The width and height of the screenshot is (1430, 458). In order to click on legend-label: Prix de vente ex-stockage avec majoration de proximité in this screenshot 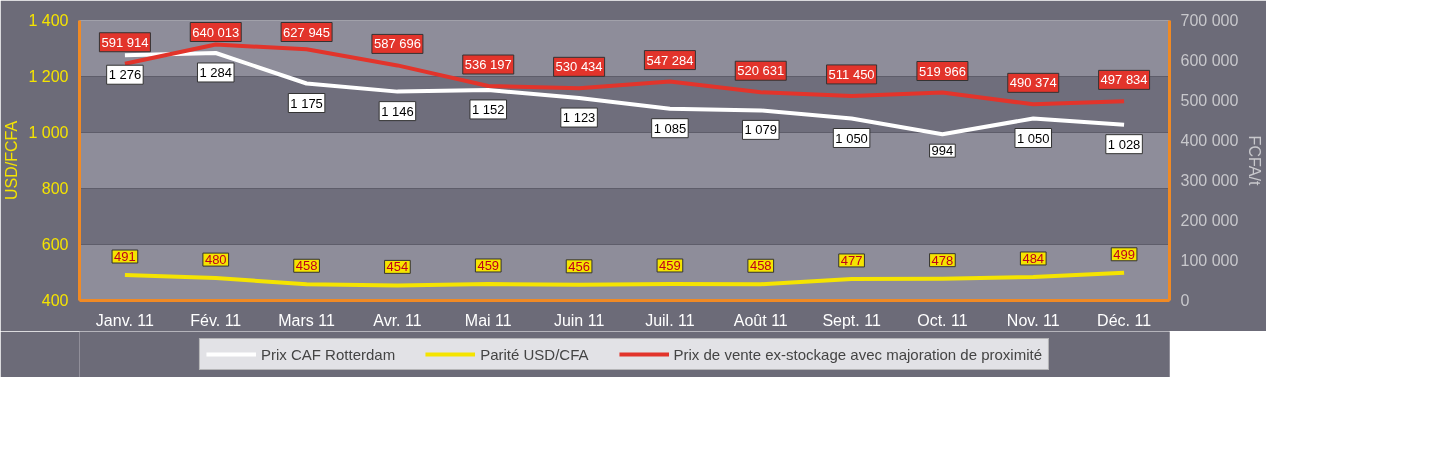, I will do `click(858, 354)`.